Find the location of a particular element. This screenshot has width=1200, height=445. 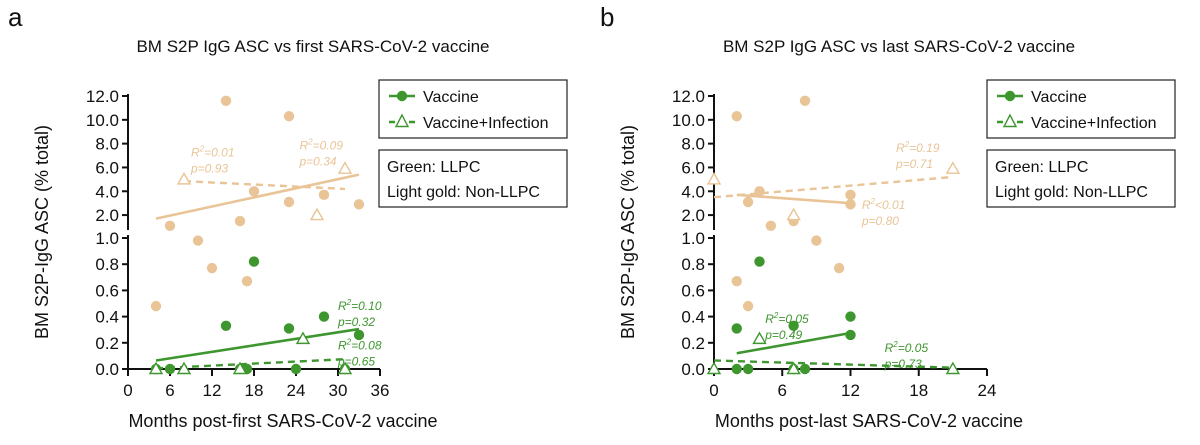

r-squared-label: R2=0.05 is located at coordinates (907, 347).